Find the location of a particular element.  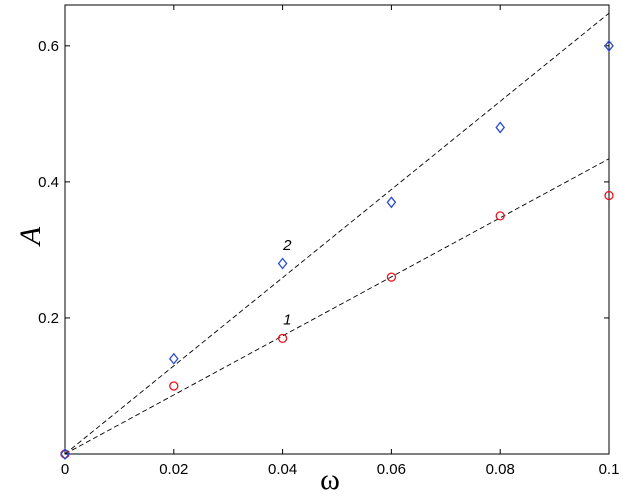

y-tick-label: 0.4 is located at coordinates (48, 182).